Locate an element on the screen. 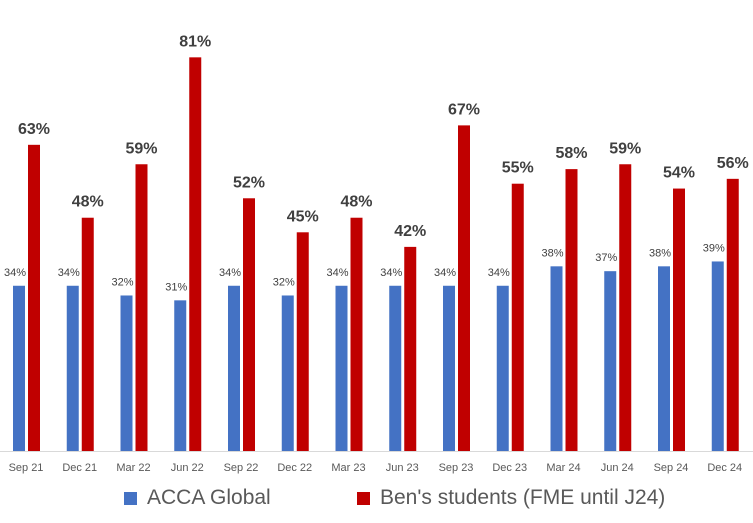 This screenshot has height=523, width=753. legend-label-bens-students: Ben's students (FME until J24) is located at coordinates (523, 497).